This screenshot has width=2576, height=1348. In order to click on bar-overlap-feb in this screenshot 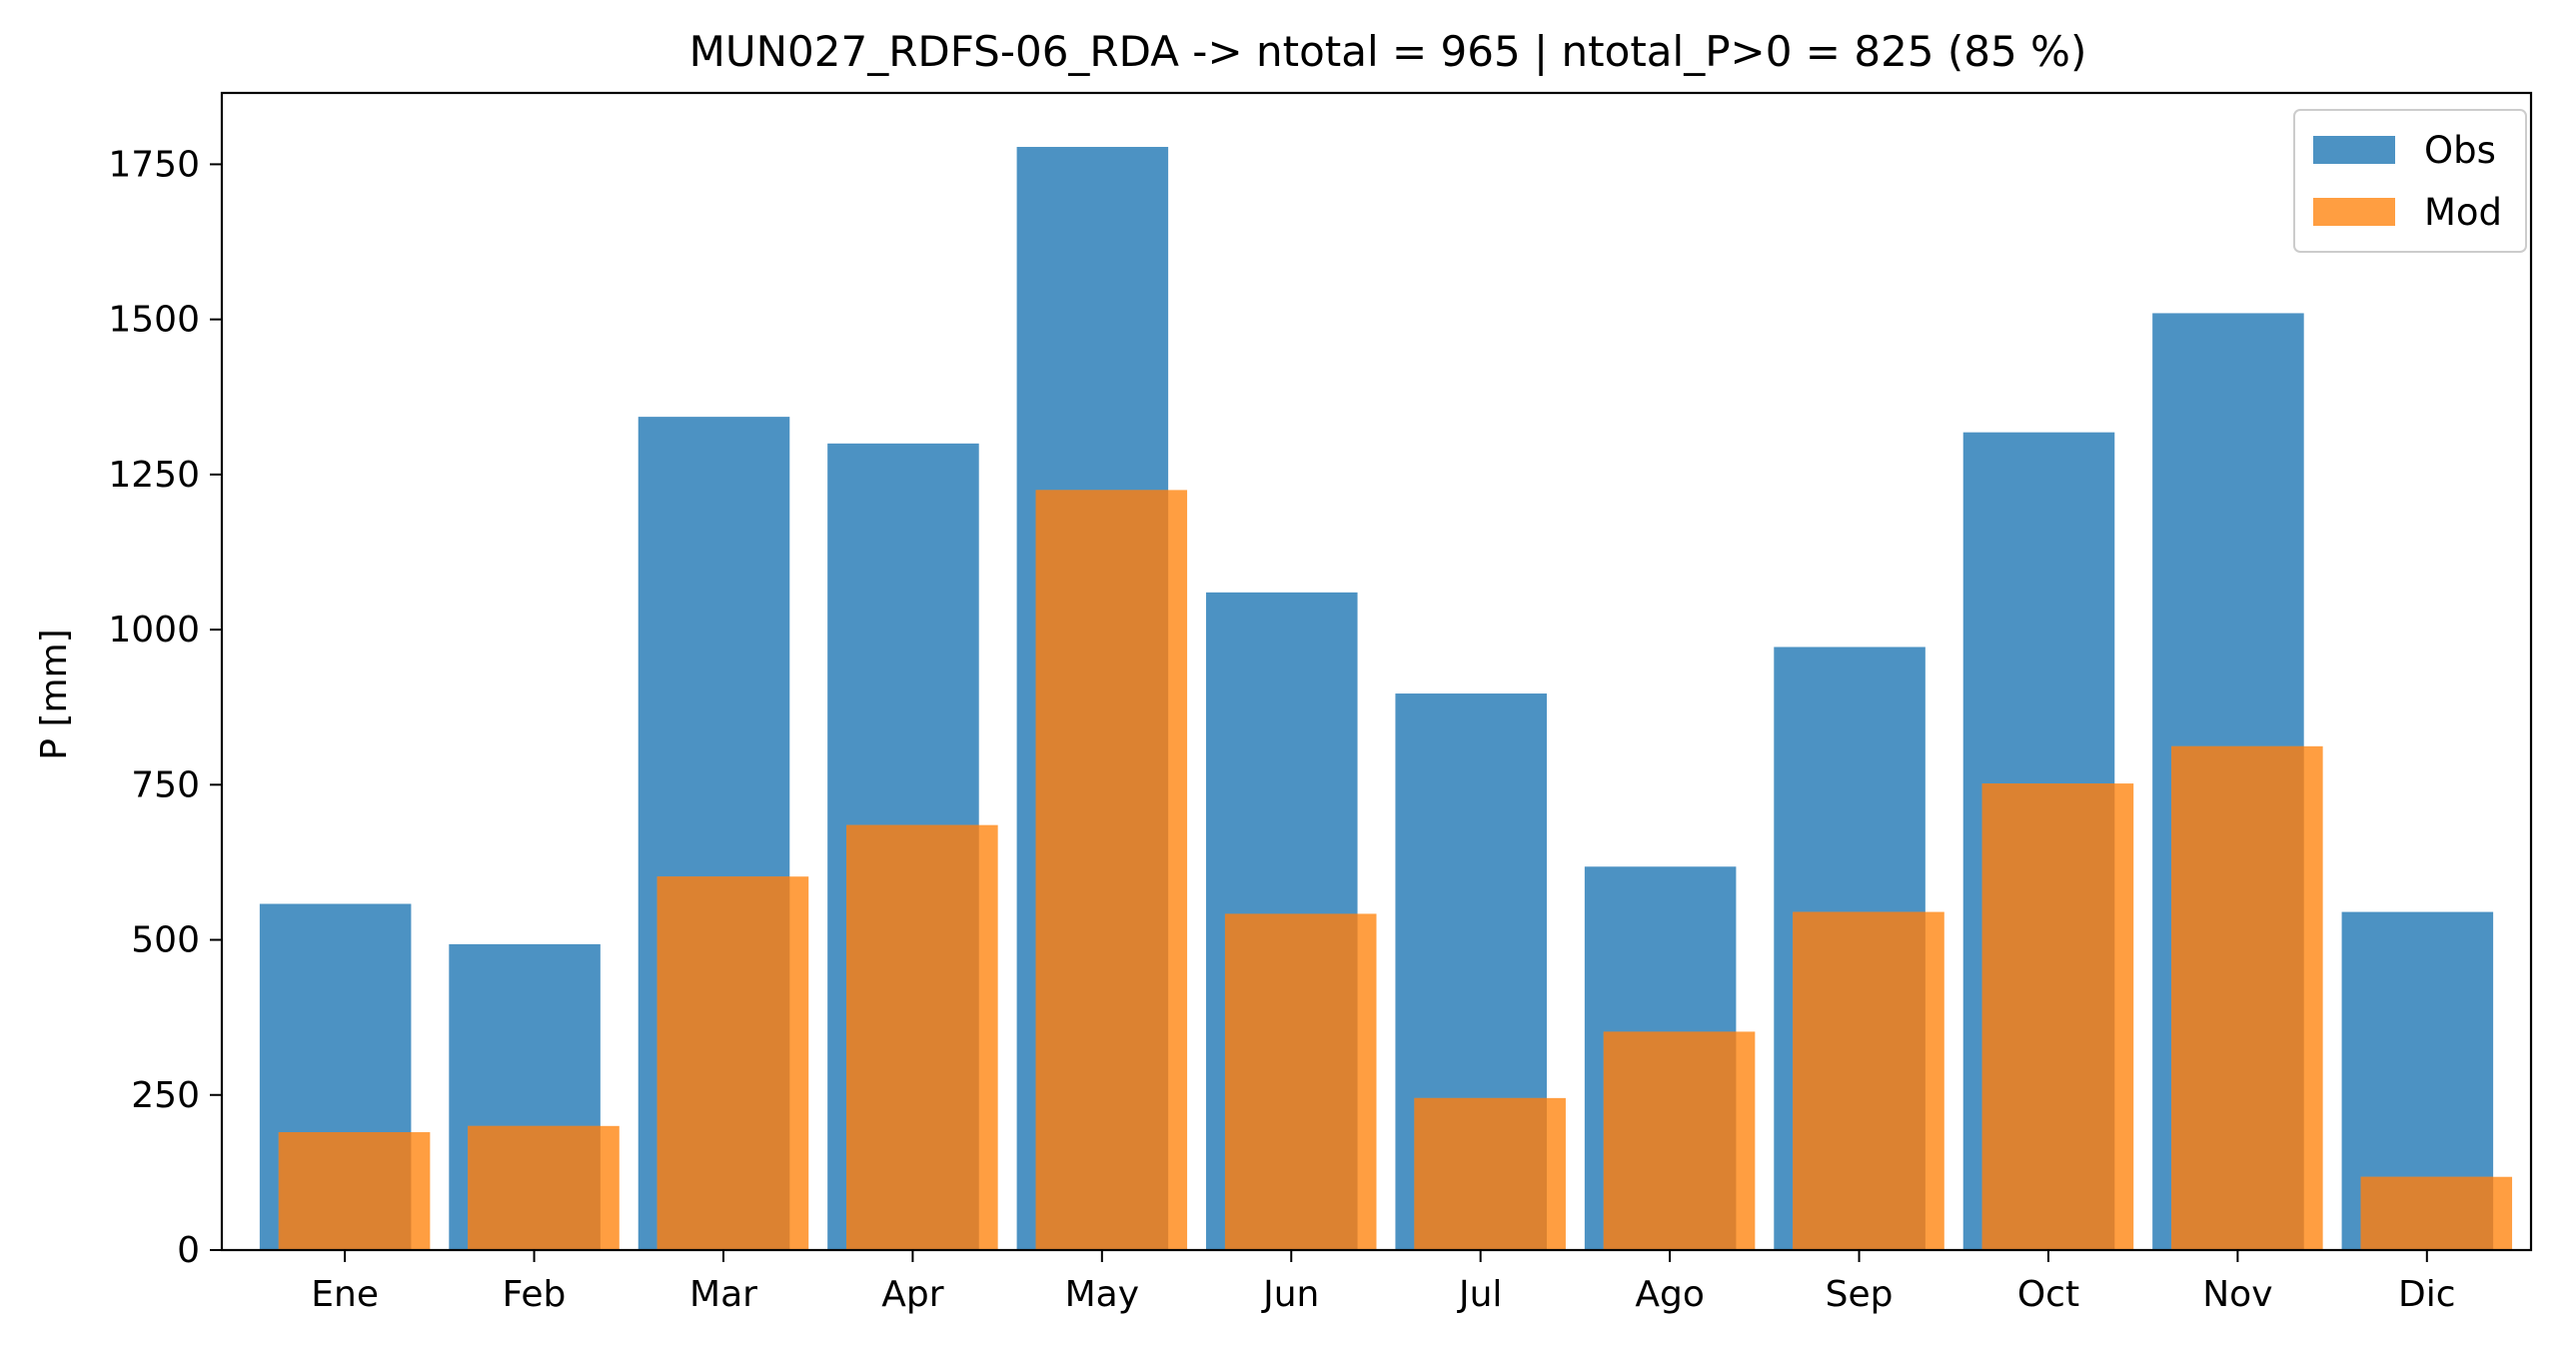, I will do `click(534, 1187)`.